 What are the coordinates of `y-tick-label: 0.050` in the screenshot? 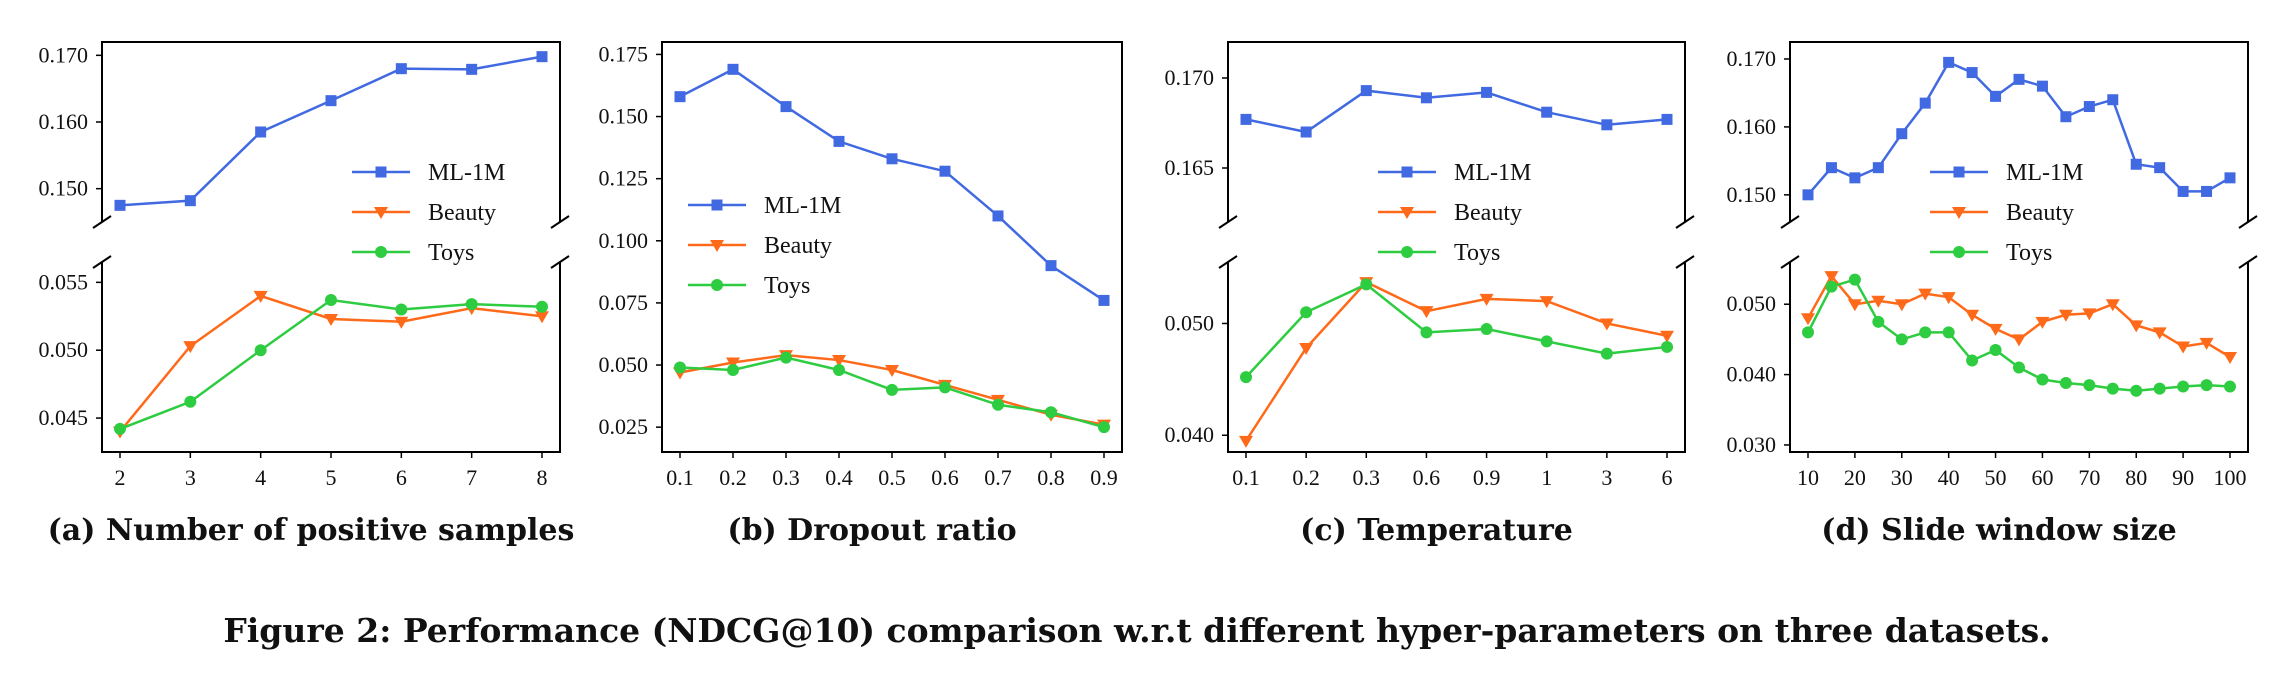 It's located at (1190, 322).